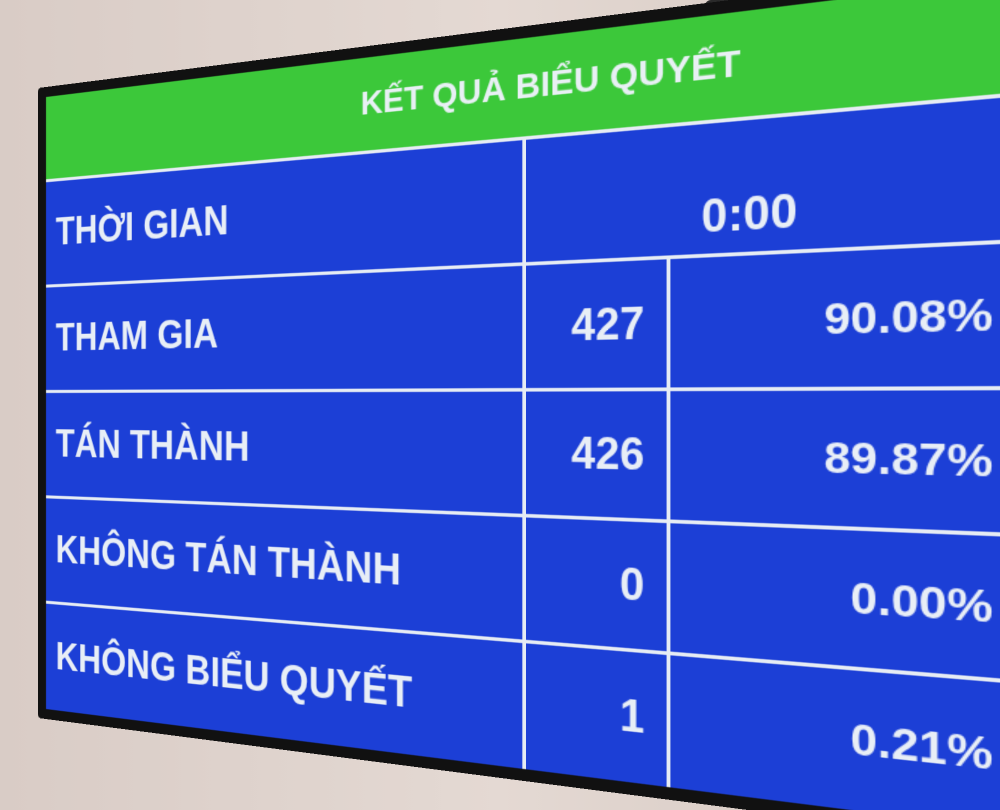 The image size is (1000, 810). I want to click on row-count: 0, so click(598, 584).